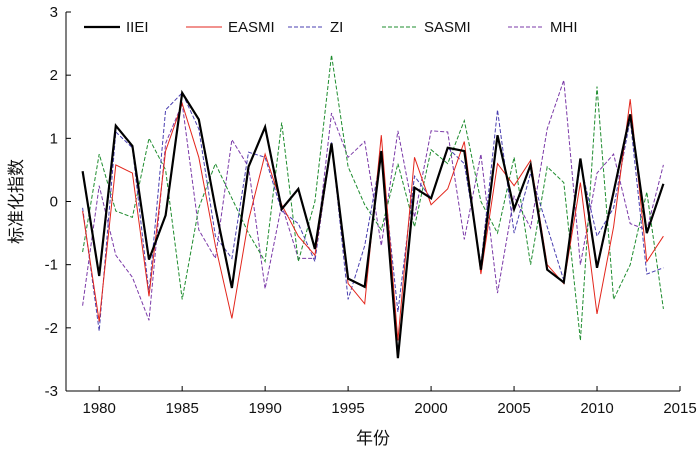 The image size is (700, 452). I want to click on x-tick-label: 2015, so click(679, 408).